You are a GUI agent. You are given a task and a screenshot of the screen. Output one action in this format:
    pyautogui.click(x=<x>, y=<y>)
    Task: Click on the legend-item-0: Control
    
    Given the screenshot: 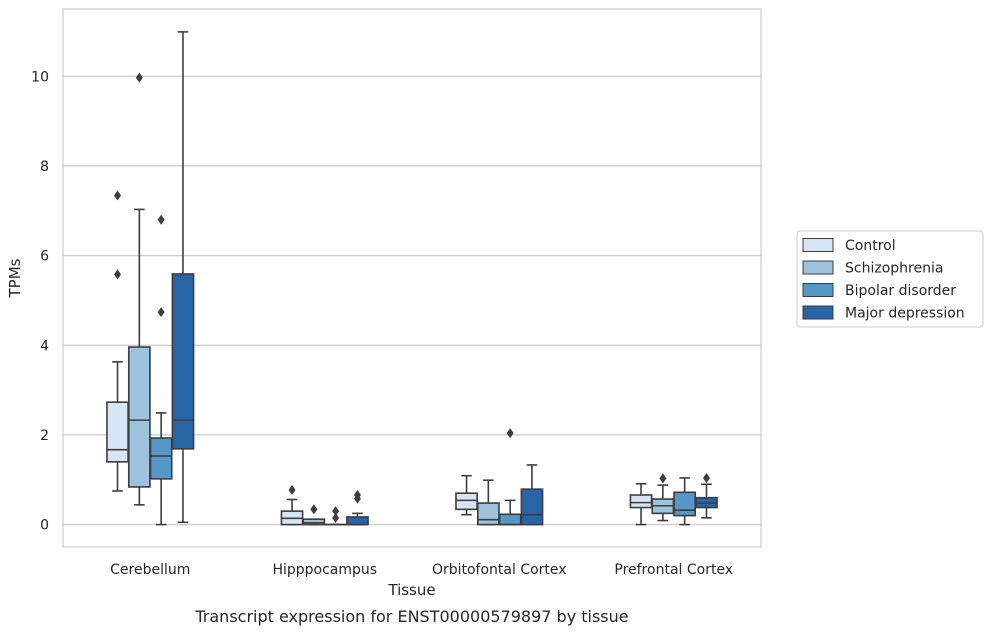 What is the action you would take?
    pyautogui.click(x=849, y=246)
    